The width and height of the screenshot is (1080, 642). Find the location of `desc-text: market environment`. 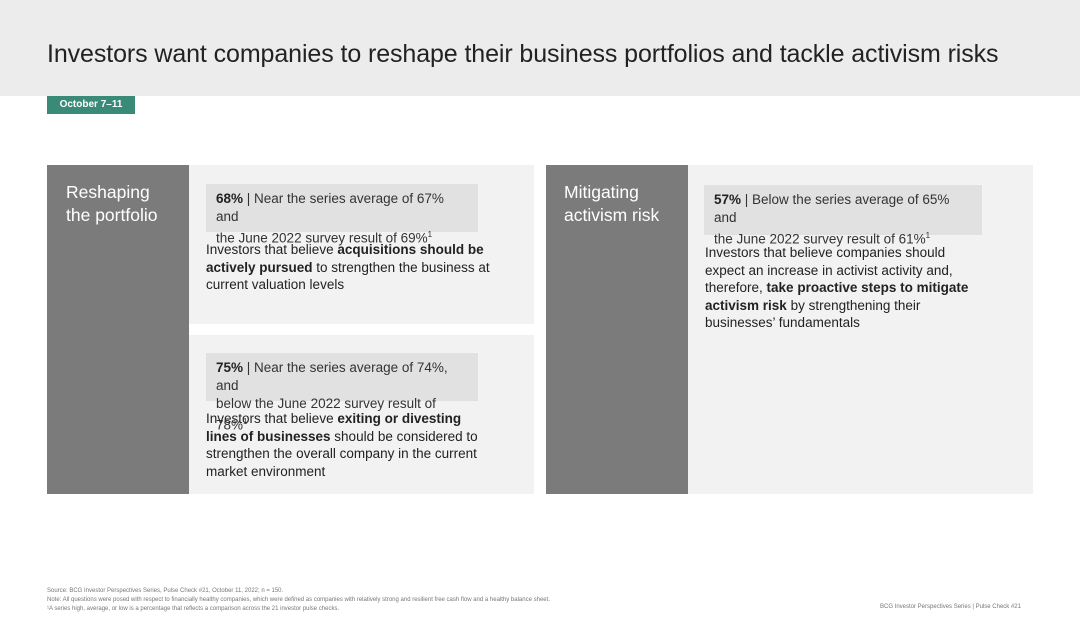

desc-text: market environment is located at coordinates (266, 471).